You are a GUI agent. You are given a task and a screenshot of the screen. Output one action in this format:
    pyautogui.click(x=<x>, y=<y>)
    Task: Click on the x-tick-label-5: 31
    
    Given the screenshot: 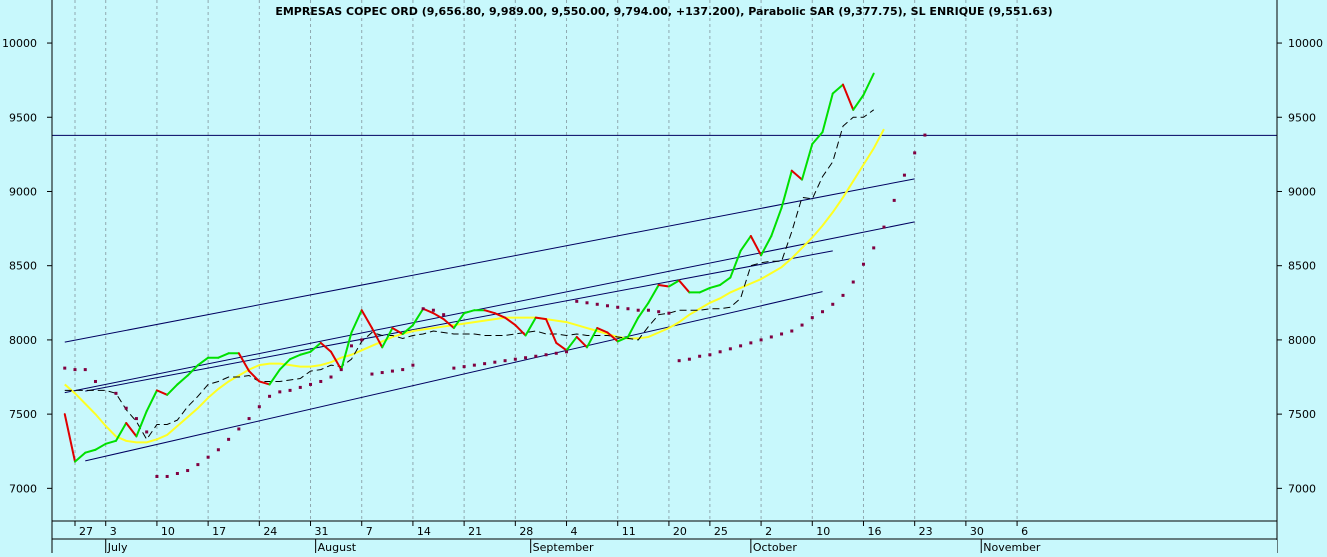 What is the action you would take?
    pyautogui.click(x=322, y=531)
    